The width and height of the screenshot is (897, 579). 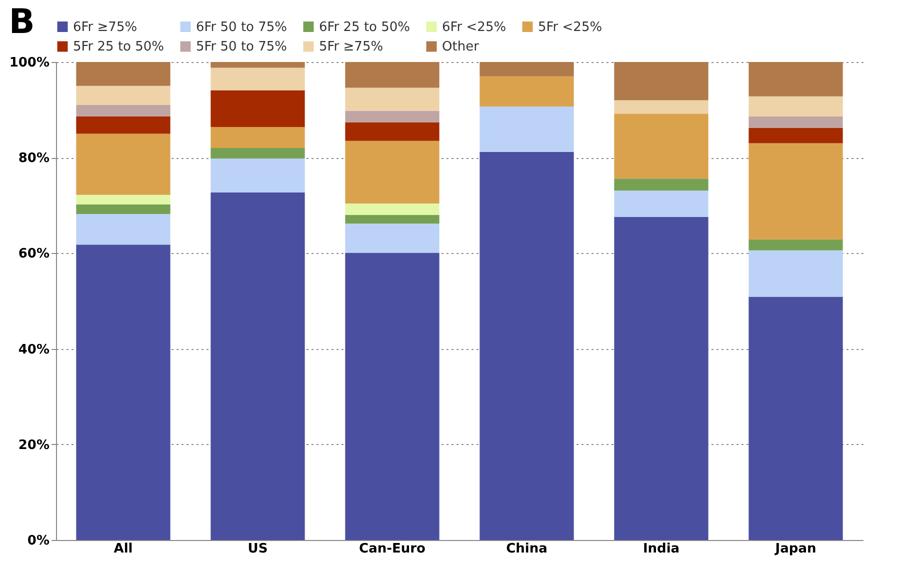 I want to click on y-tick-label: 80%, so click(x=34, y=158).